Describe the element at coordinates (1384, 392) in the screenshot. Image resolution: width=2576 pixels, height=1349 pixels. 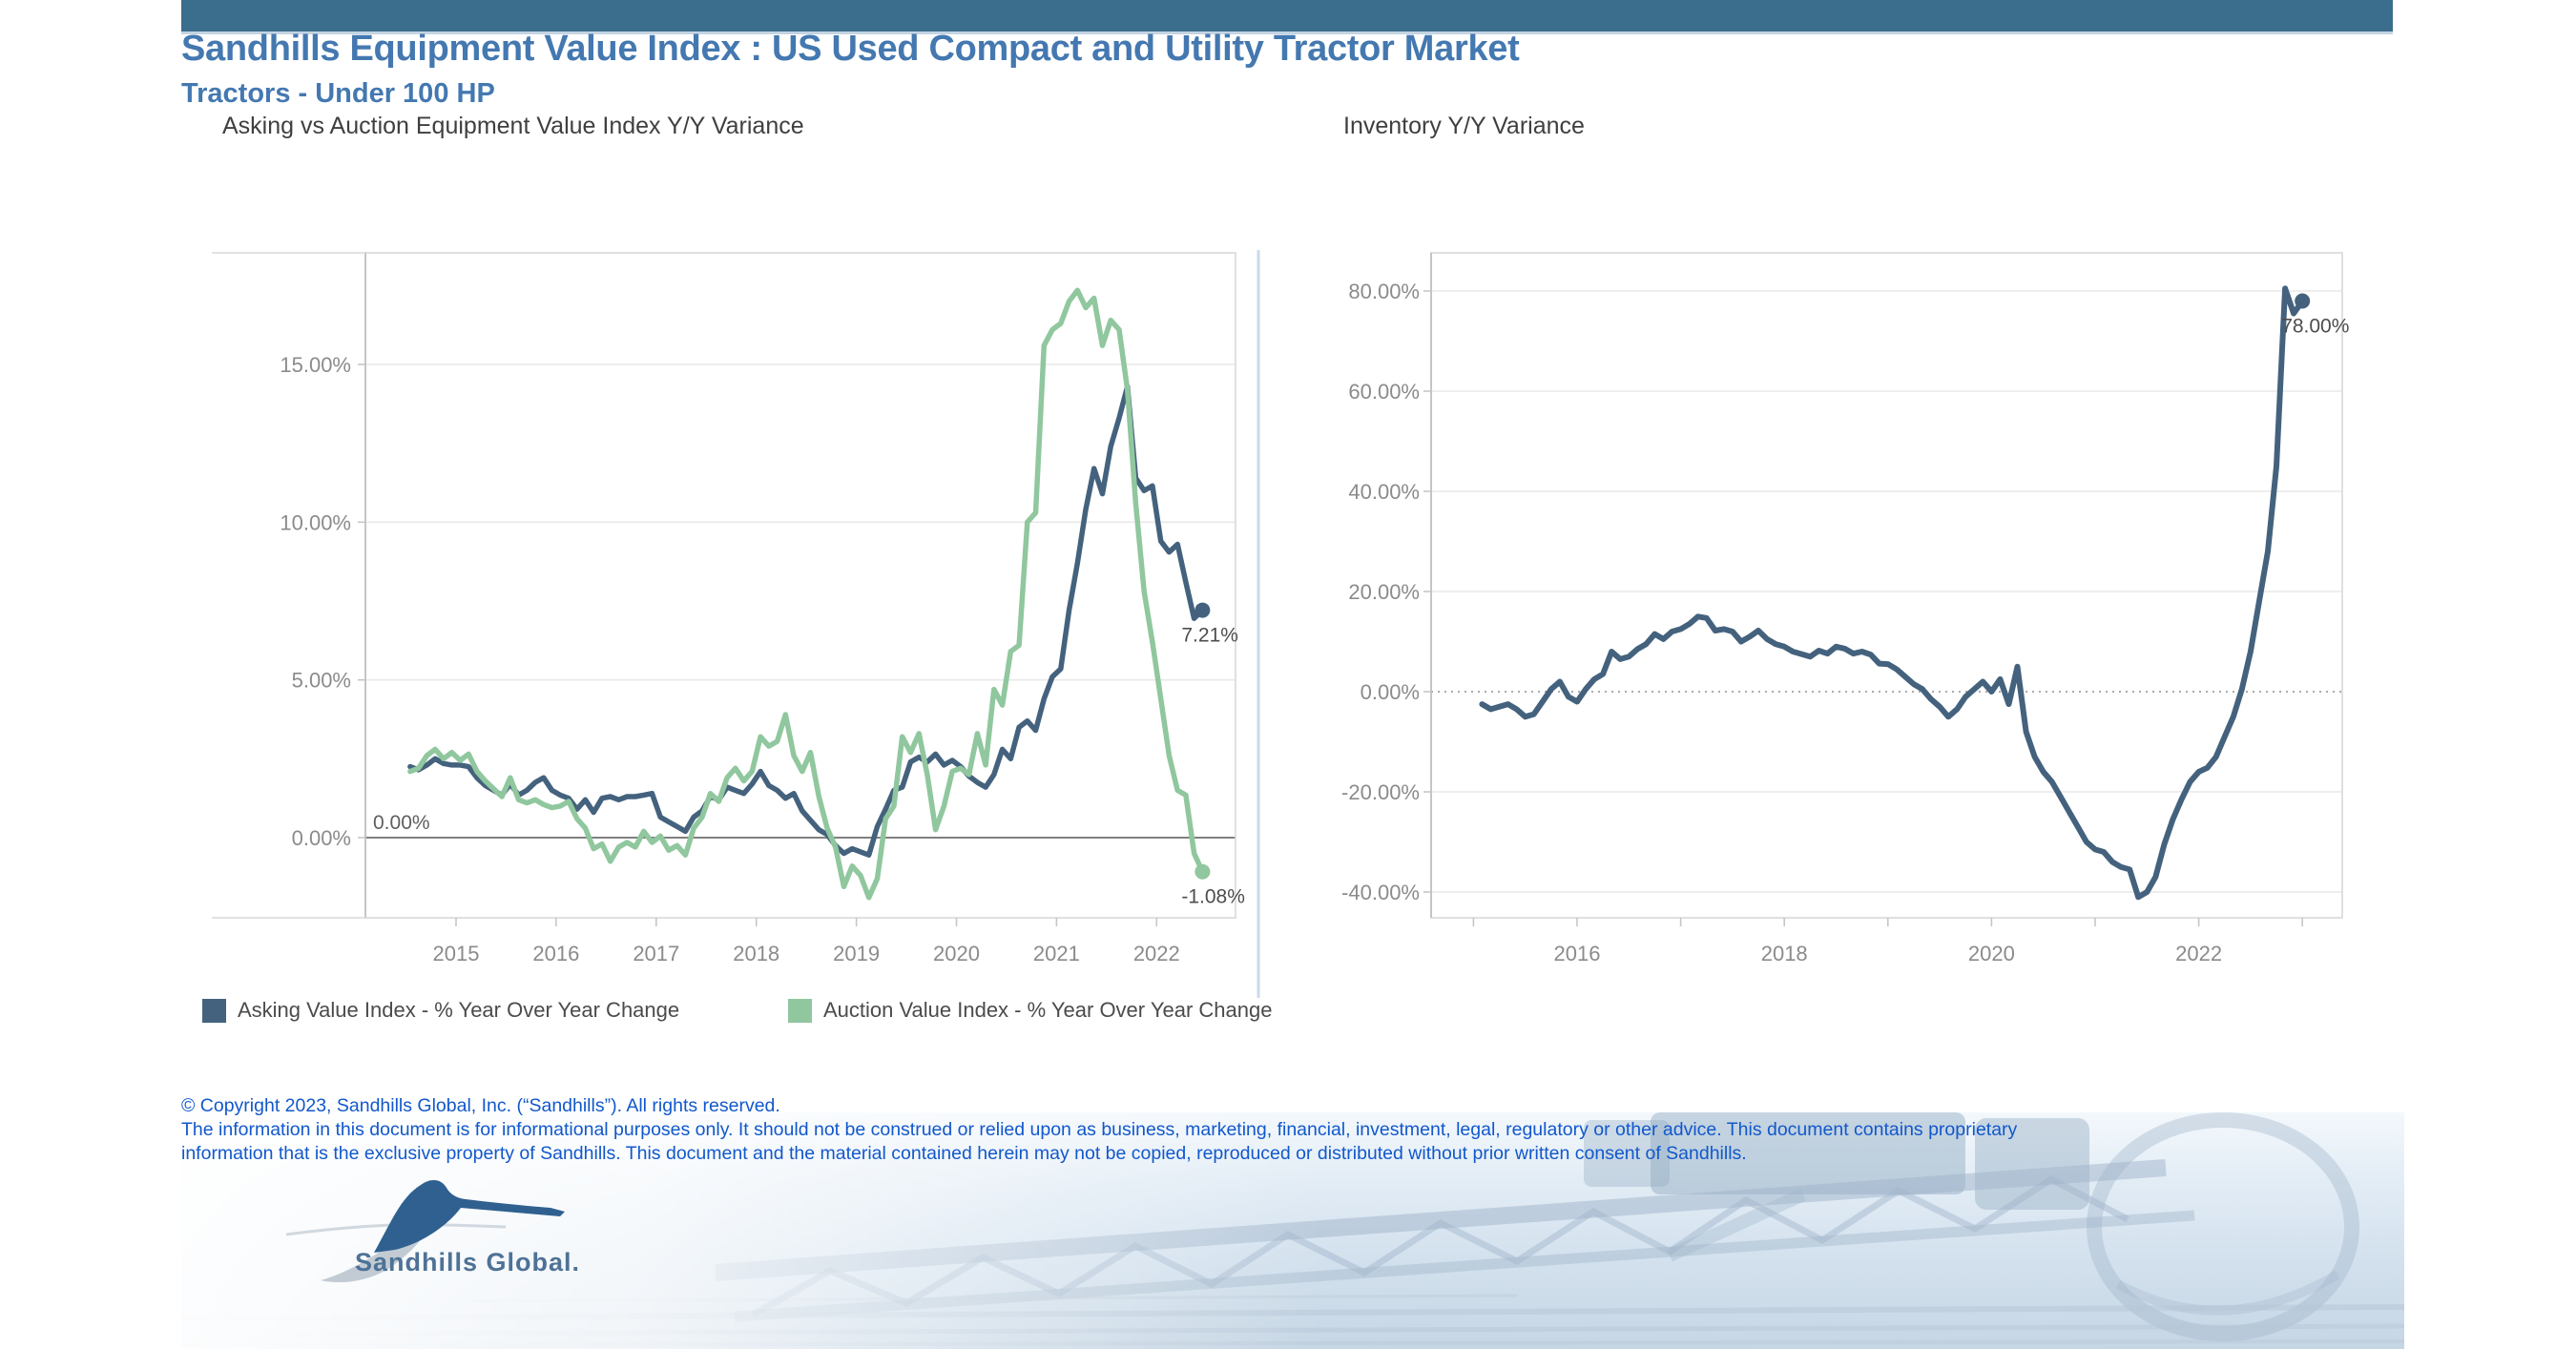
I see `y-axis-tick-label: 60.00%` at that location.